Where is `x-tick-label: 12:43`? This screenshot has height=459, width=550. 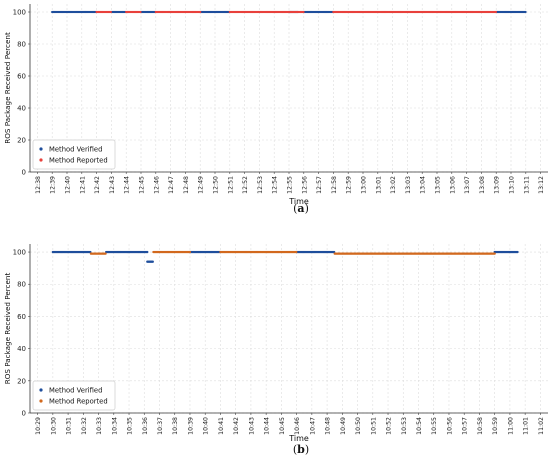
x-tick-label: 12:43 is located at coordinates (112, 185).